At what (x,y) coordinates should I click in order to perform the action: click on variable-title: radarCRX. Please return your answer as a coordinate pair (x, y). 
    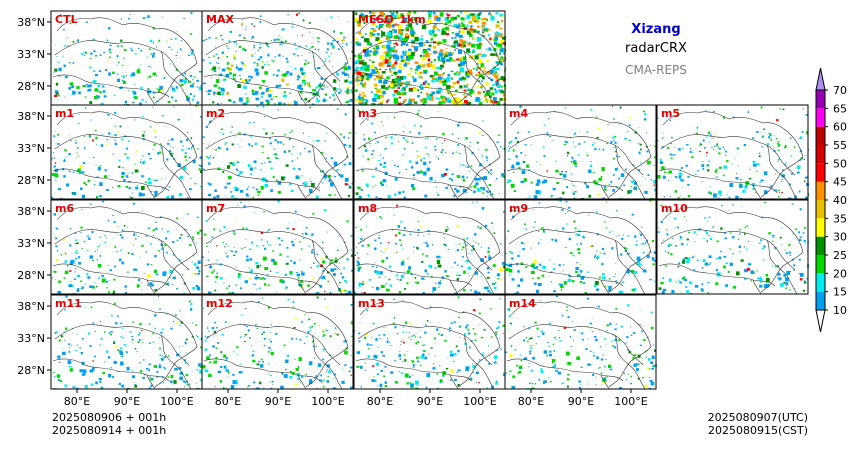
    Looking at the image, I should click on (656, 48).